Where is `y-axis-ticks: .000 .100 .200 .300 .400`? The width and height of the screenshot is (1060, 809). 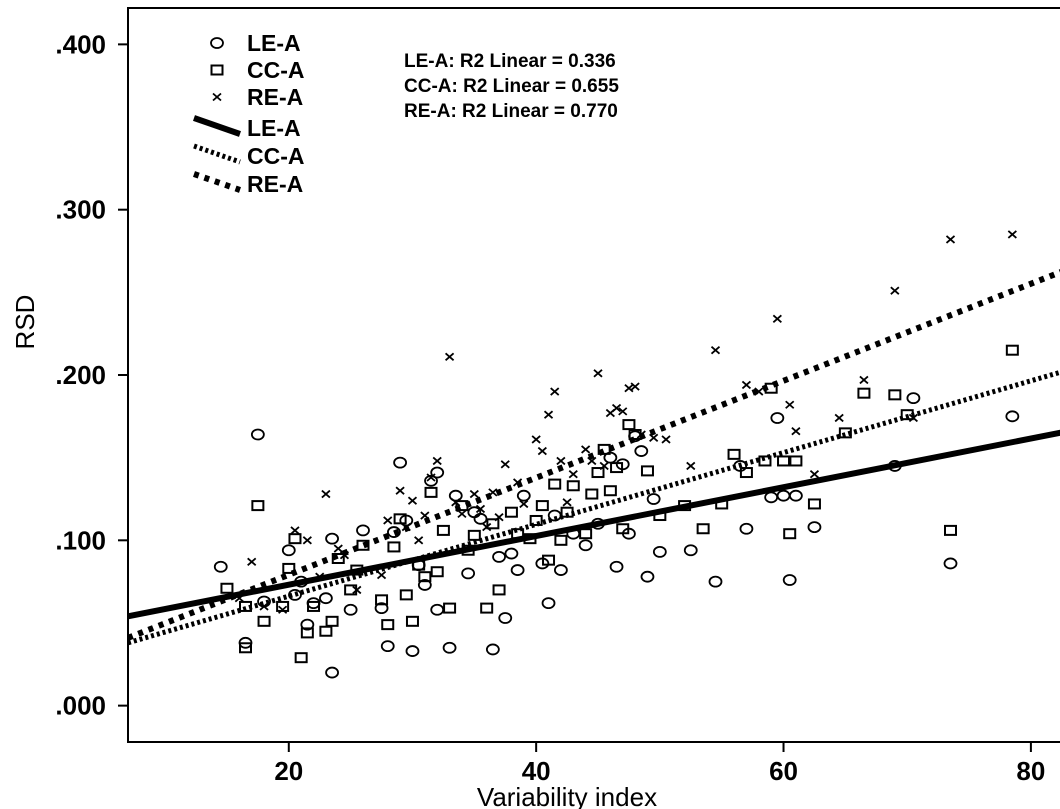
y-axis-ticks: .000 .100 .200 .300 .400 is located at coordinates (91, 375).